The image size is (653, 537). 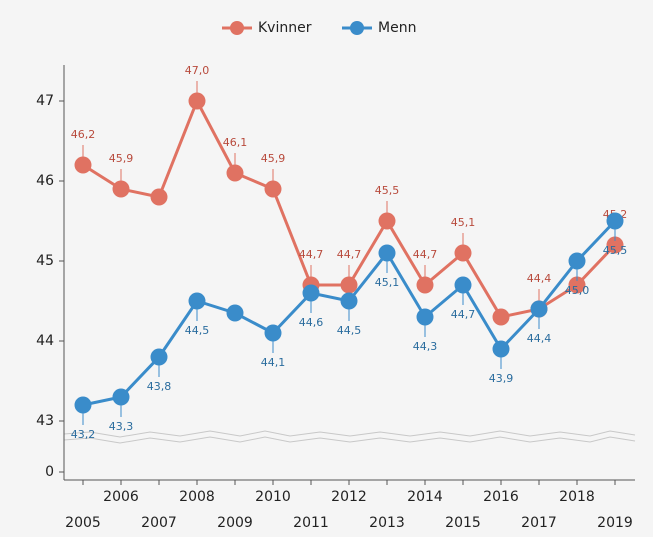 I want to click on x-tick-label: 2006, so click(x=121, y=497).